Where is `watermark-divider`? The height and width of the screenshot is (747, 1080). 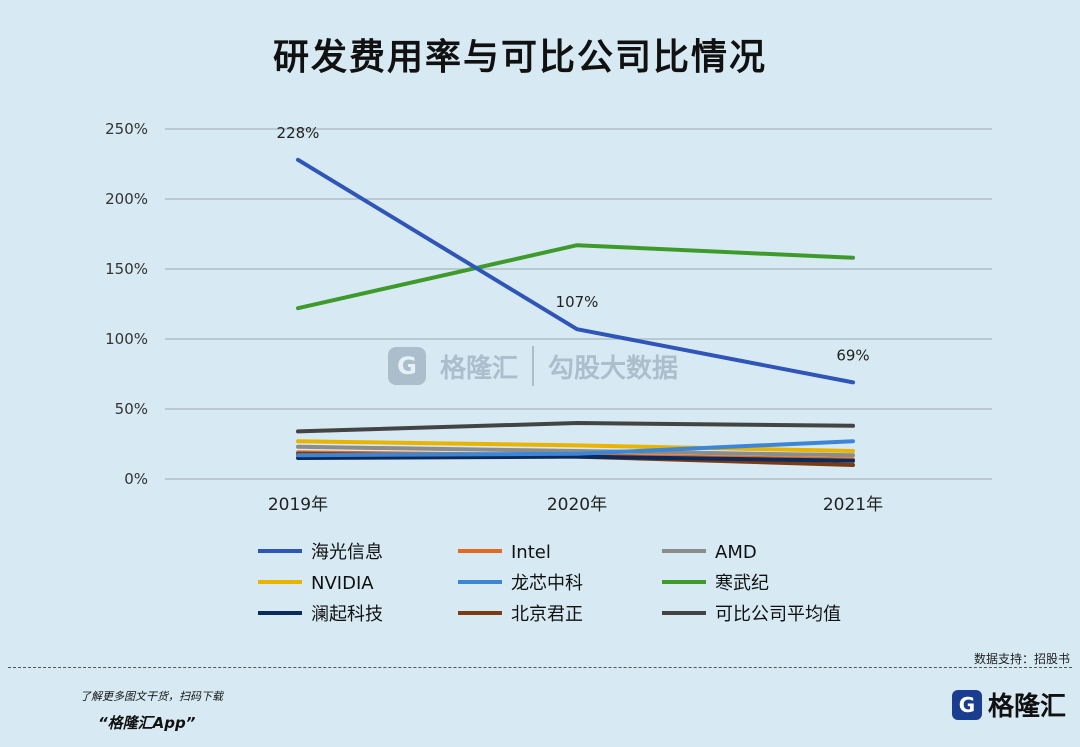
watermark-divider is located at coordinates (533, 366).